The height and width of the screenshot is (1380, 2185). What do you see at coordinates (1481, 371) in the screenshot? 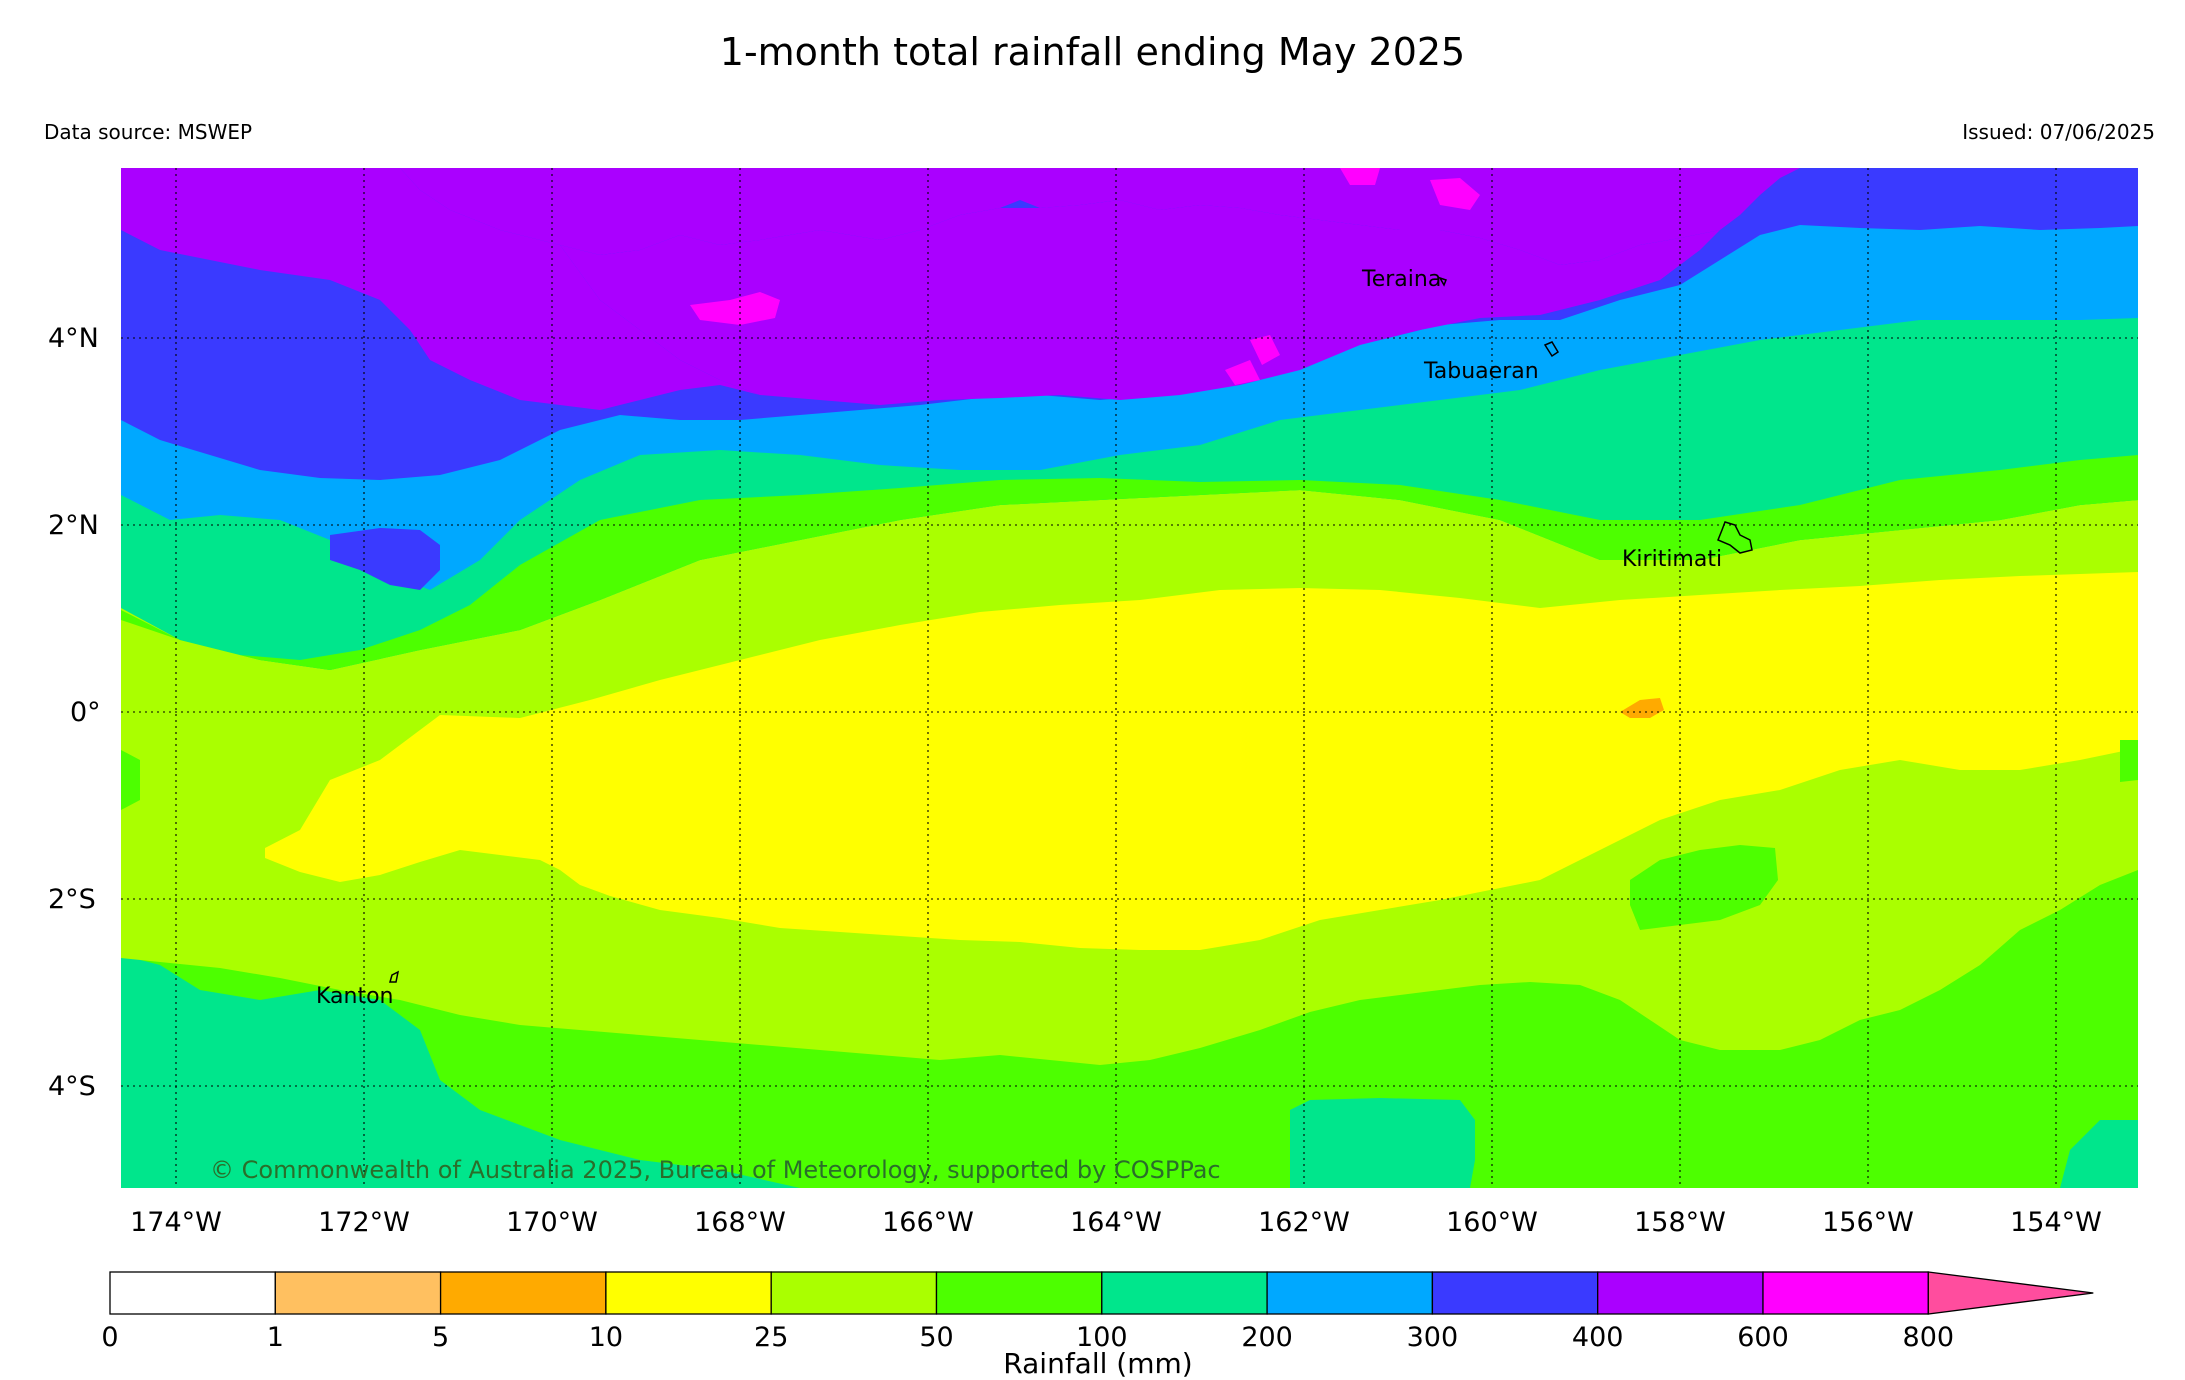
I see `label-tabuaeran: Tabuaeran` at bounding box center [1481, 371].